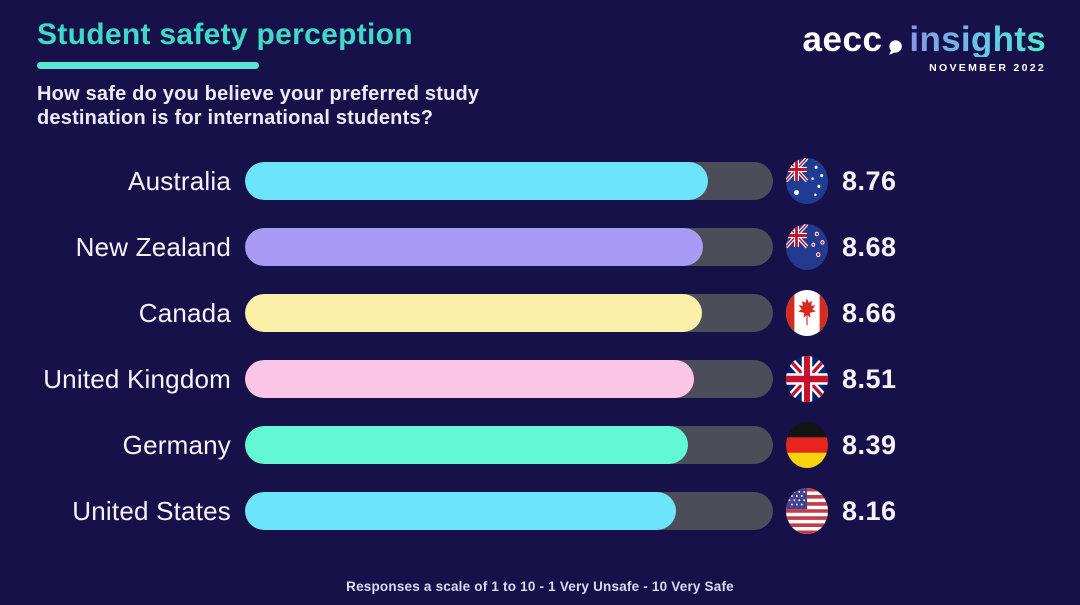 Image resolution: width=1080 pixels, height=605 pixels. What do you see at coordinates (807, 379) in the screenshot?
I see `united-kingdom-flag-icon` at bounding box center [807, 379].